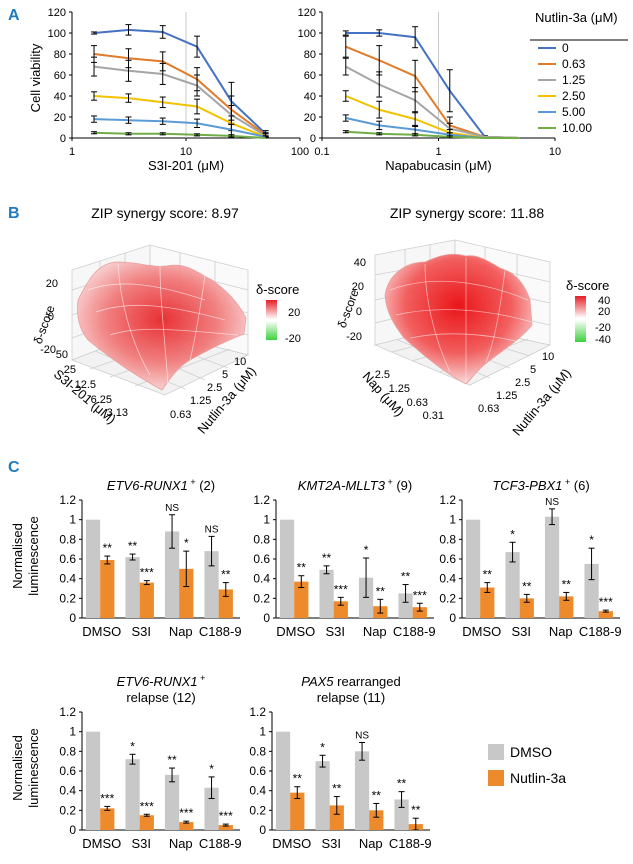  What do you see at coordinates (44, 324) in the screenshot?
I see `z-axis-label-1: δ-score` at bounding box center [44, 324].